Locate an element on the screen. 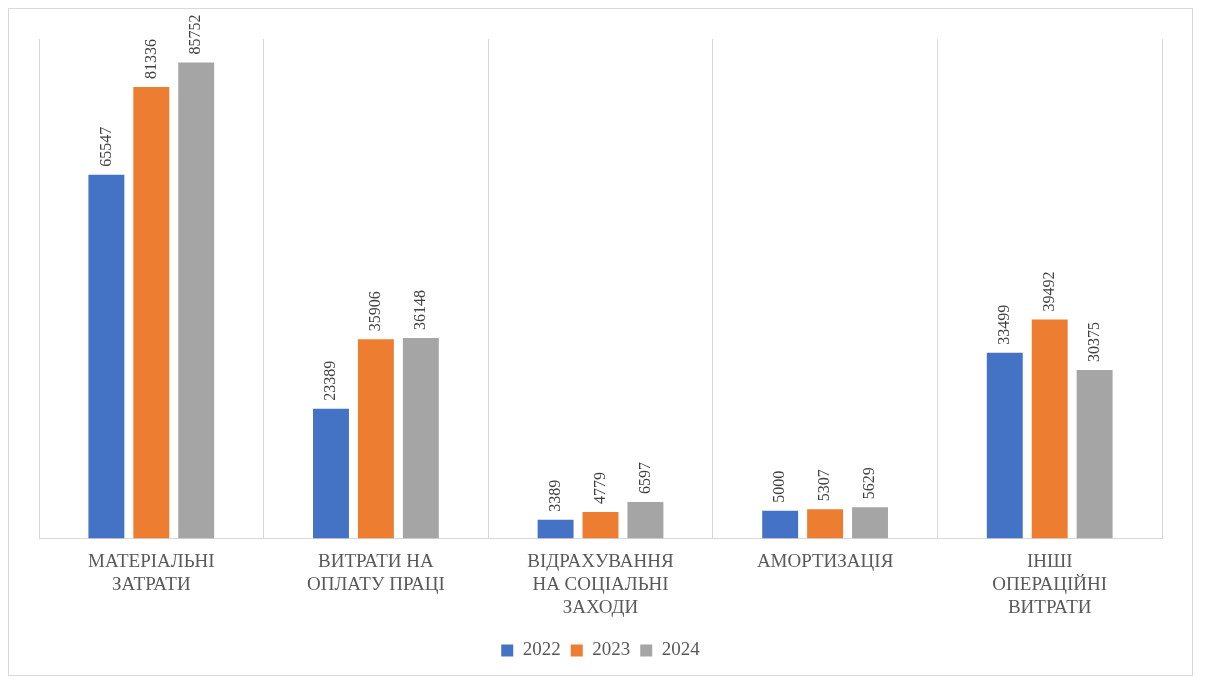 This screenshot has width=1205, height=686. data-label: 33499 is located at coordinates (1003, 324).